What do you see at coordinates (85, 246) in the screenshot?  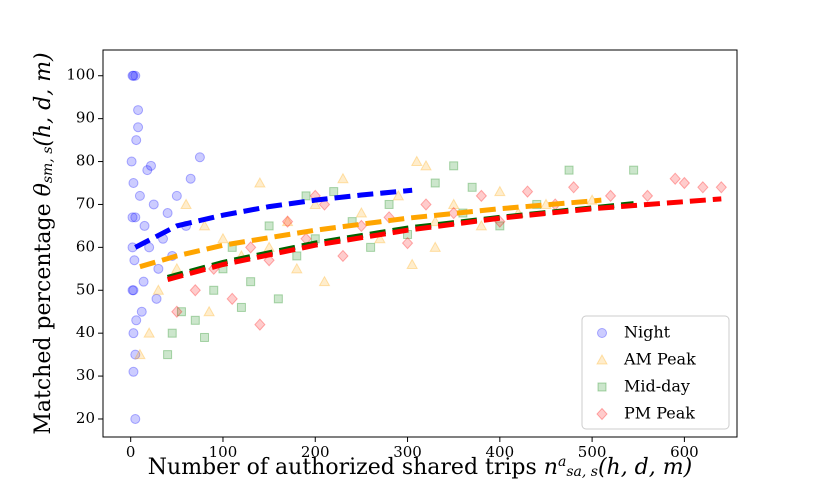 I see `y-tick-label: 60` at bounding box center [85, 246].